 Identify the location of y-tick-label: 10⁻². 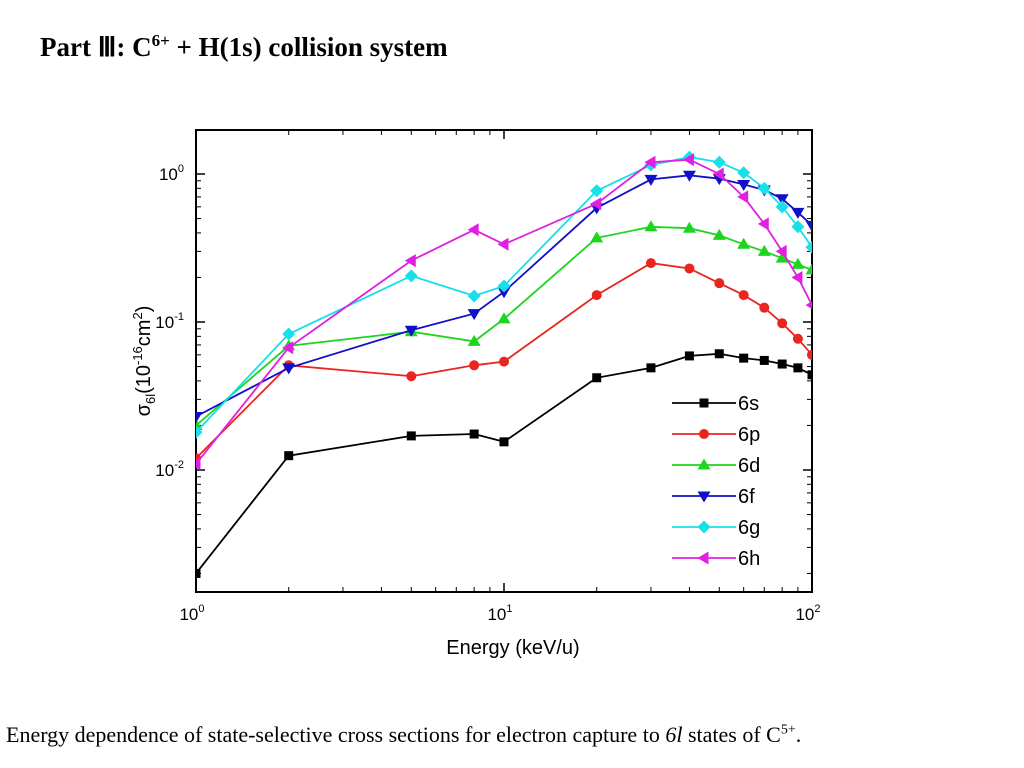
(169, 469).